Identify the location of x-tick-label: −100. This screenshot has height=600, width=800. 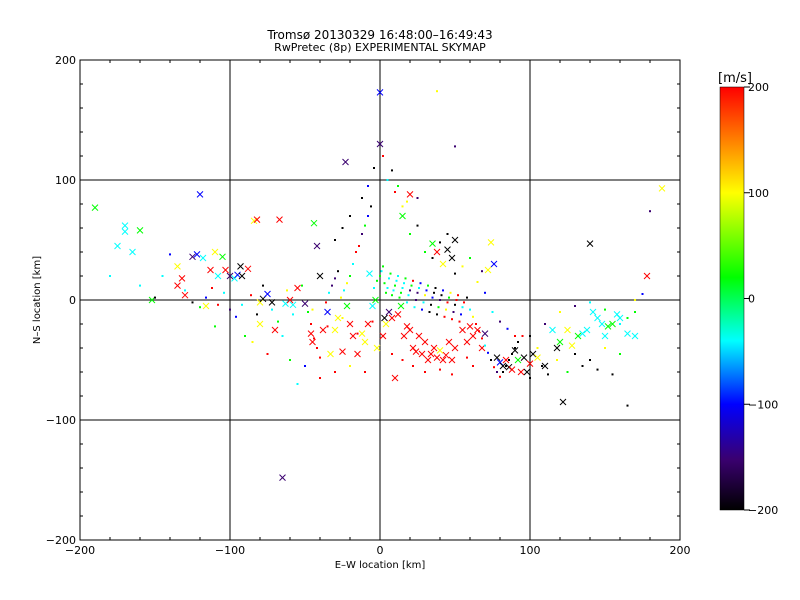
(230, 550).